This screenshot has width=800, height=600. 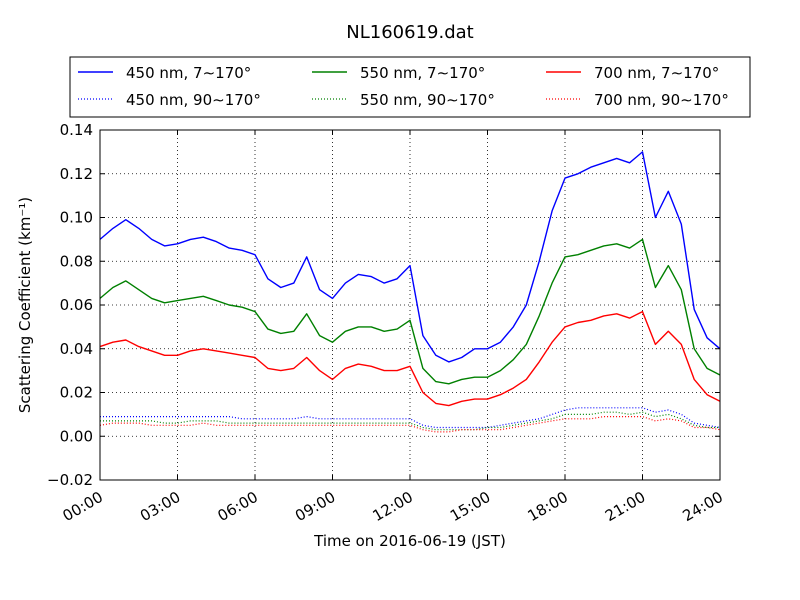 I want to click on chart-title: NL160619.dat, so click(x=409, y=32).